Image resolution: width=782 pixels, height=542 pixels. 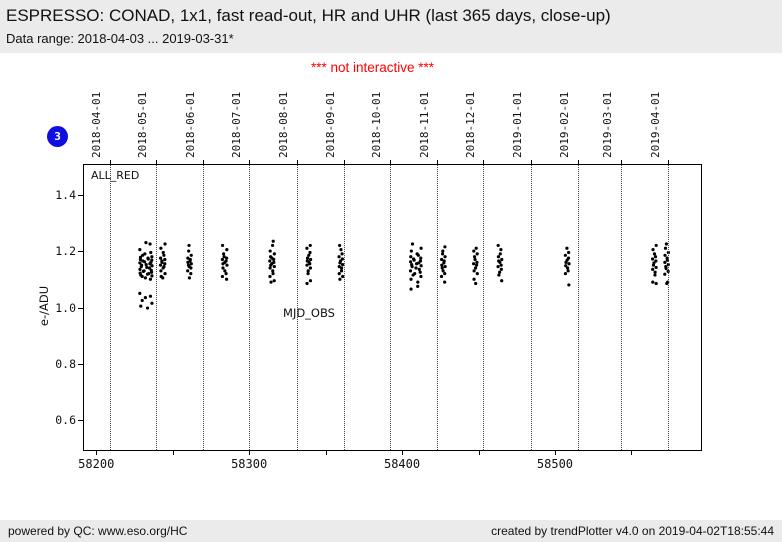 I want to click on scatter-points, so click(x=404, y=274).